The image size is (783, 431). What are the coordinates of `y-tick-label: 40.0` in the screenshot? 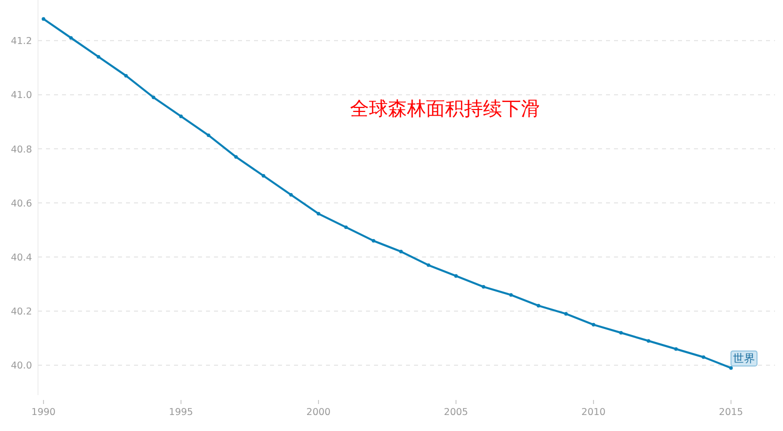 It's located at (21, 366).